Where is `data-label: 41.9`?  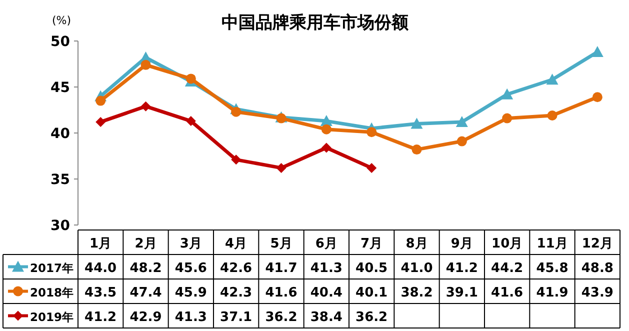 data-label: 41.9 is located at coordinates (552, 292).